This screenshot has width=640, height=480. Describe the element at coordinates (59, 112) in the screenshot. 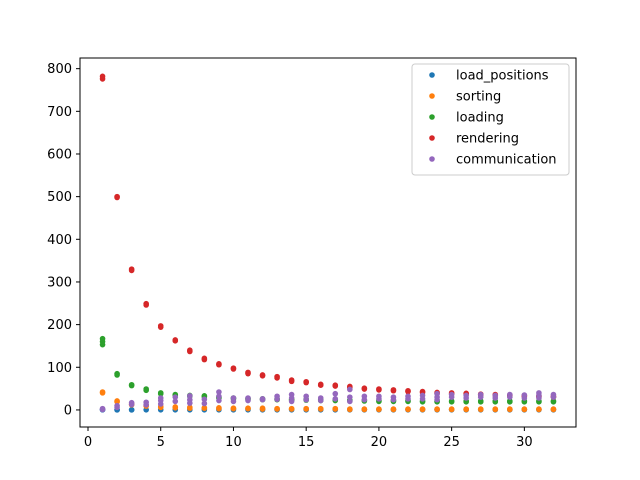

I see `y-tick-label: 700` at that location.